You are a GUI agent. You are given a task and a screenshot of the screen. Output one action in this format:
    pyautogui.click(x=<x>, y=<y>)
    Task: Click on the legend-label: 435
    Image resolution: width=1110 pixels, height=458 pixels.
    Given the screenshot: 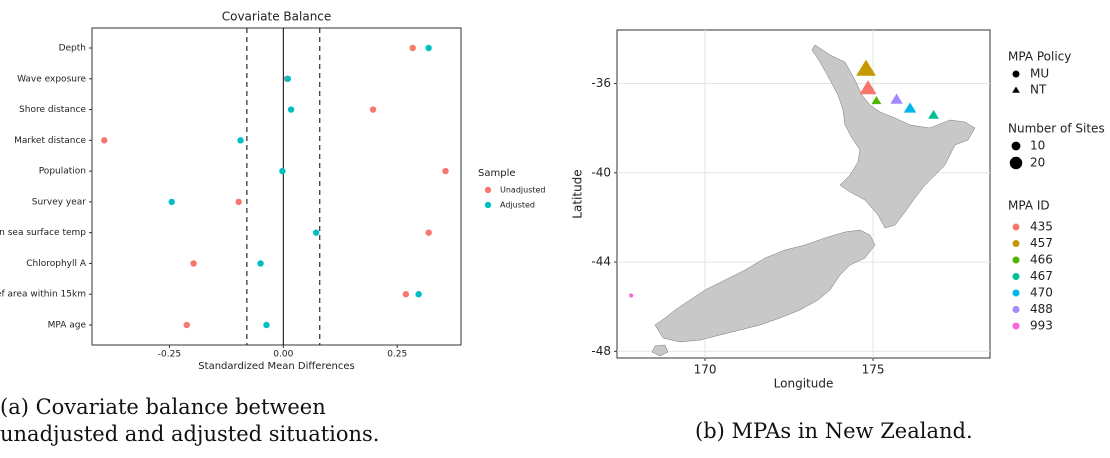 What is the action you would take?
    pyautogui.click(x=1041, y=227)
    